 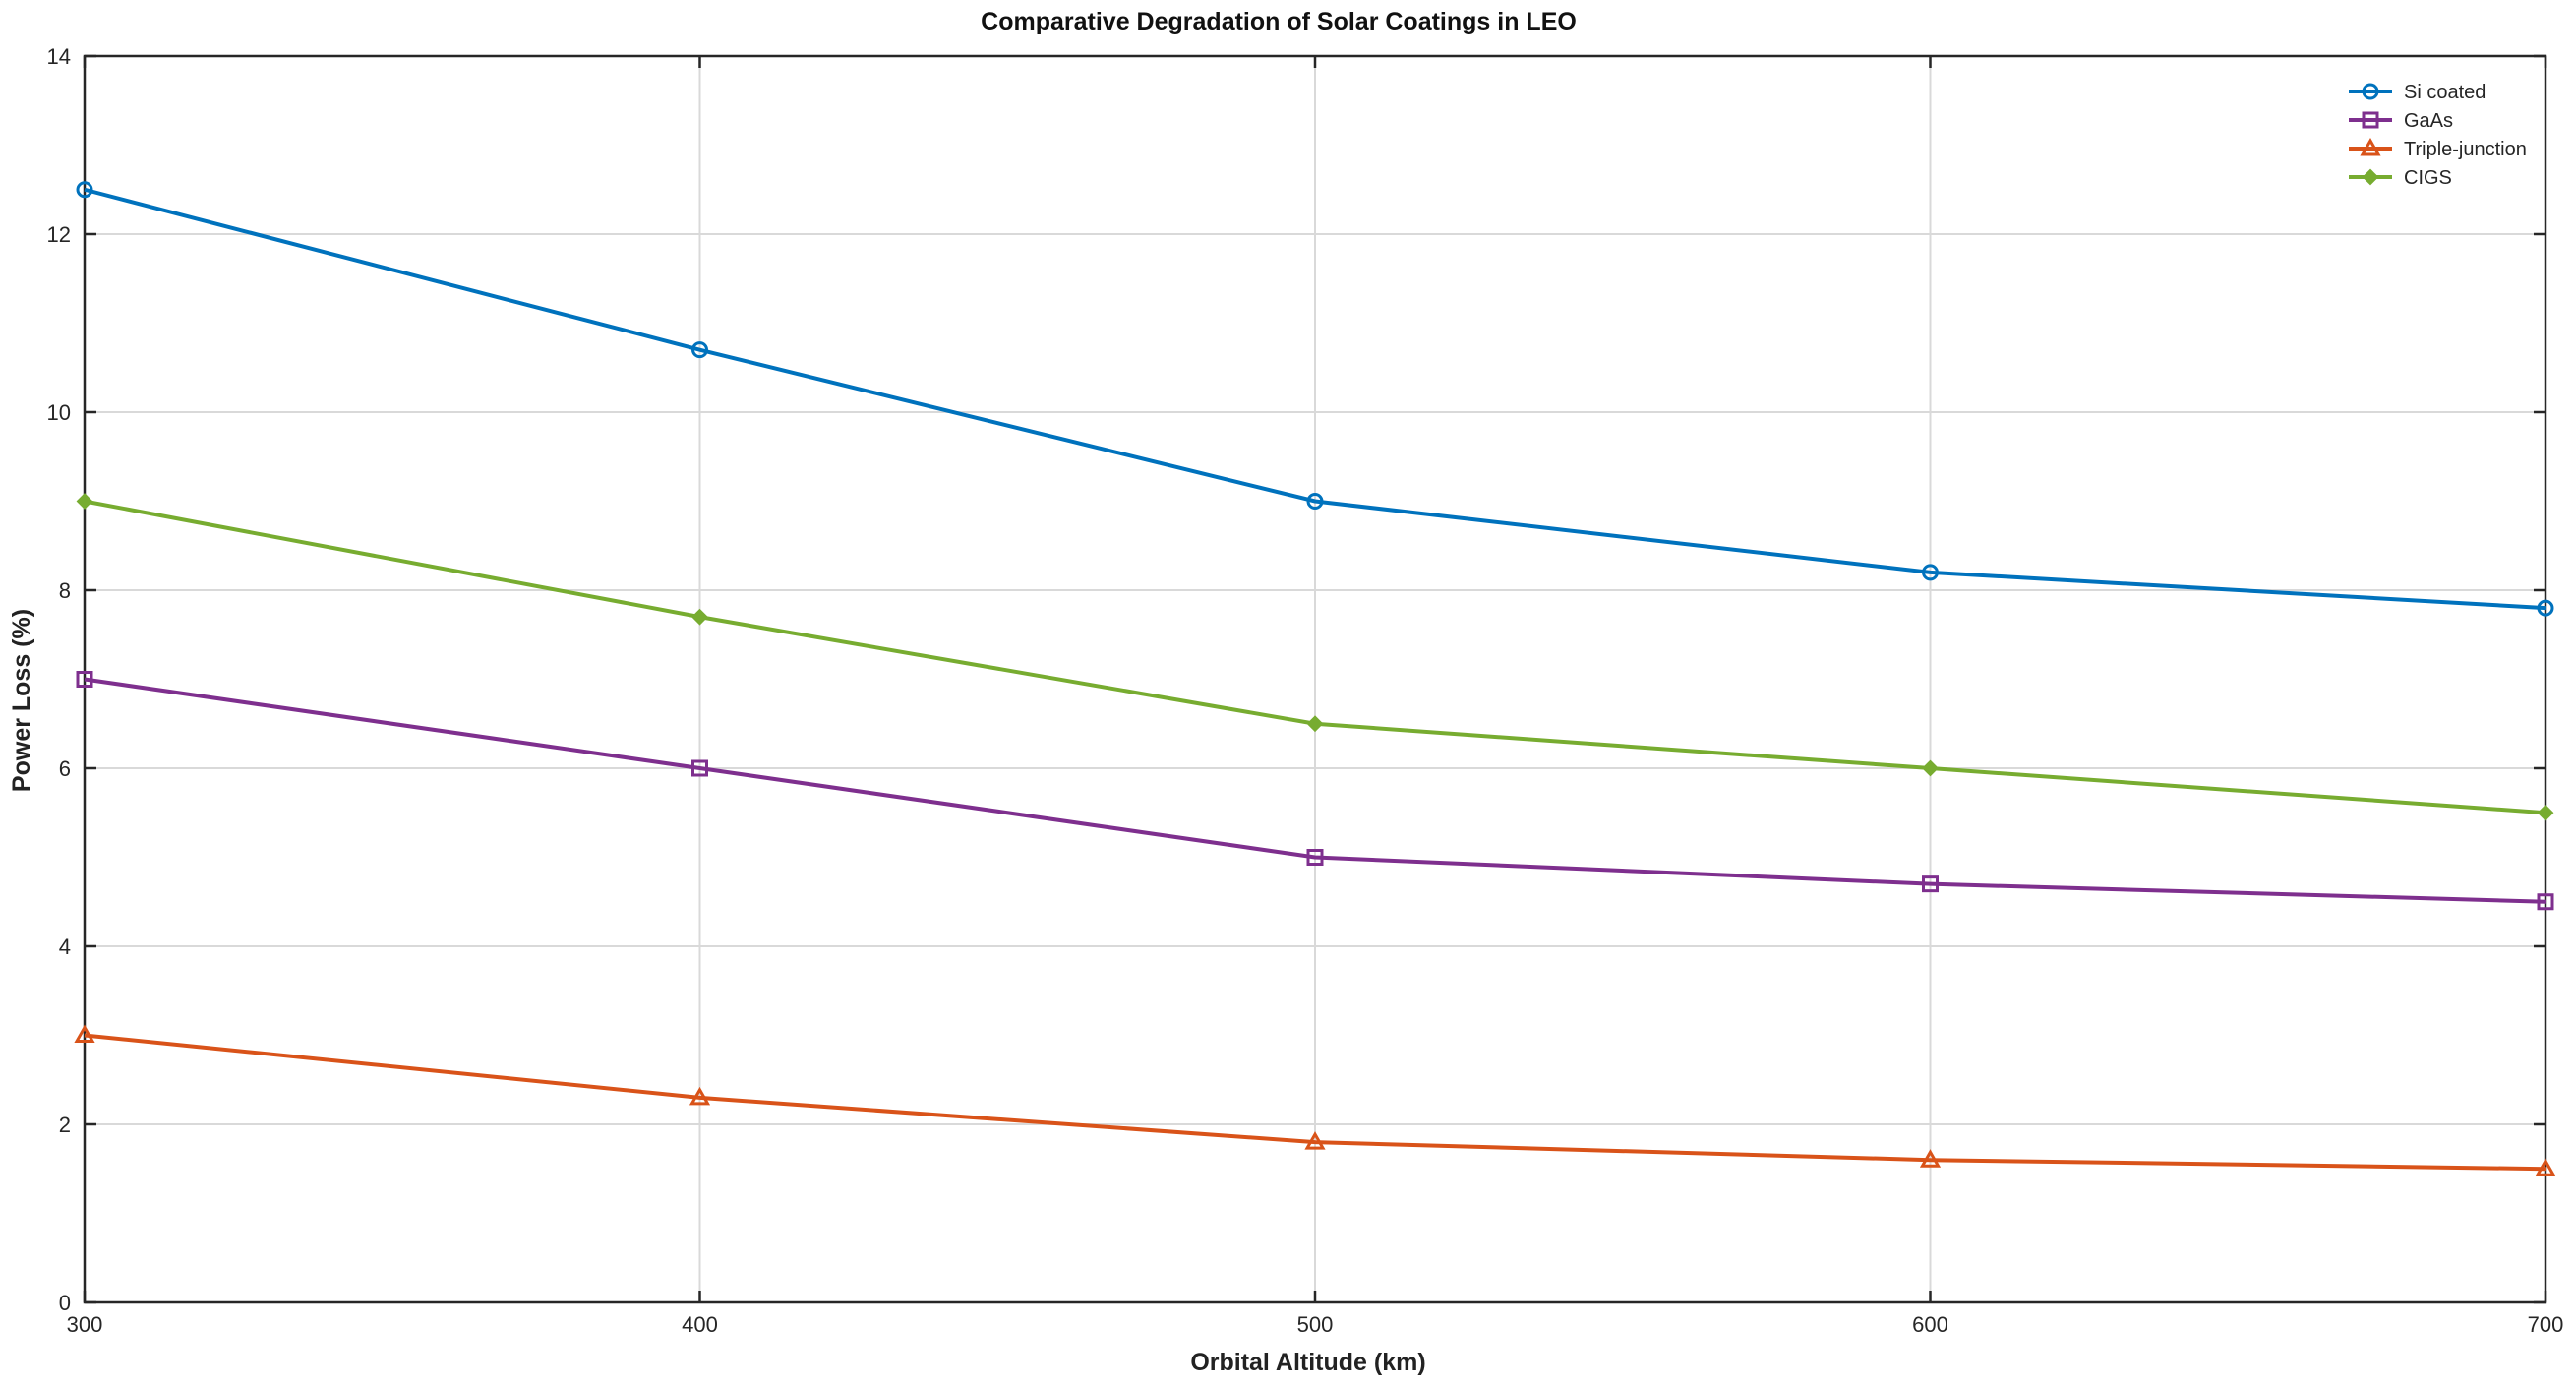 I want to click on legend-item-si-coated: Si coated, so click(x=2417, y=93).